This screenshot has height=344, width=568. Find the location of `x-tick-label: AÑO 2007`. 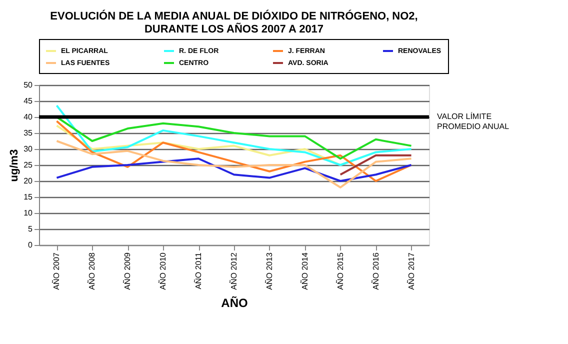

x-tick-label: AÑO 2007 is located at coordinates (56, 271).